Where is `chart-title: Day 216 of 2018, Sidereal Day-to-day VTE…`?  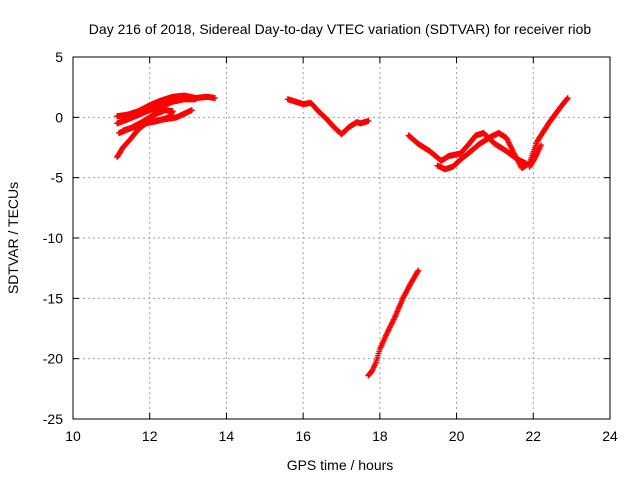
chart-title: Day 216 of 2018, Sidereal Day-to-day VTE… is located at coordinates (340, 29).